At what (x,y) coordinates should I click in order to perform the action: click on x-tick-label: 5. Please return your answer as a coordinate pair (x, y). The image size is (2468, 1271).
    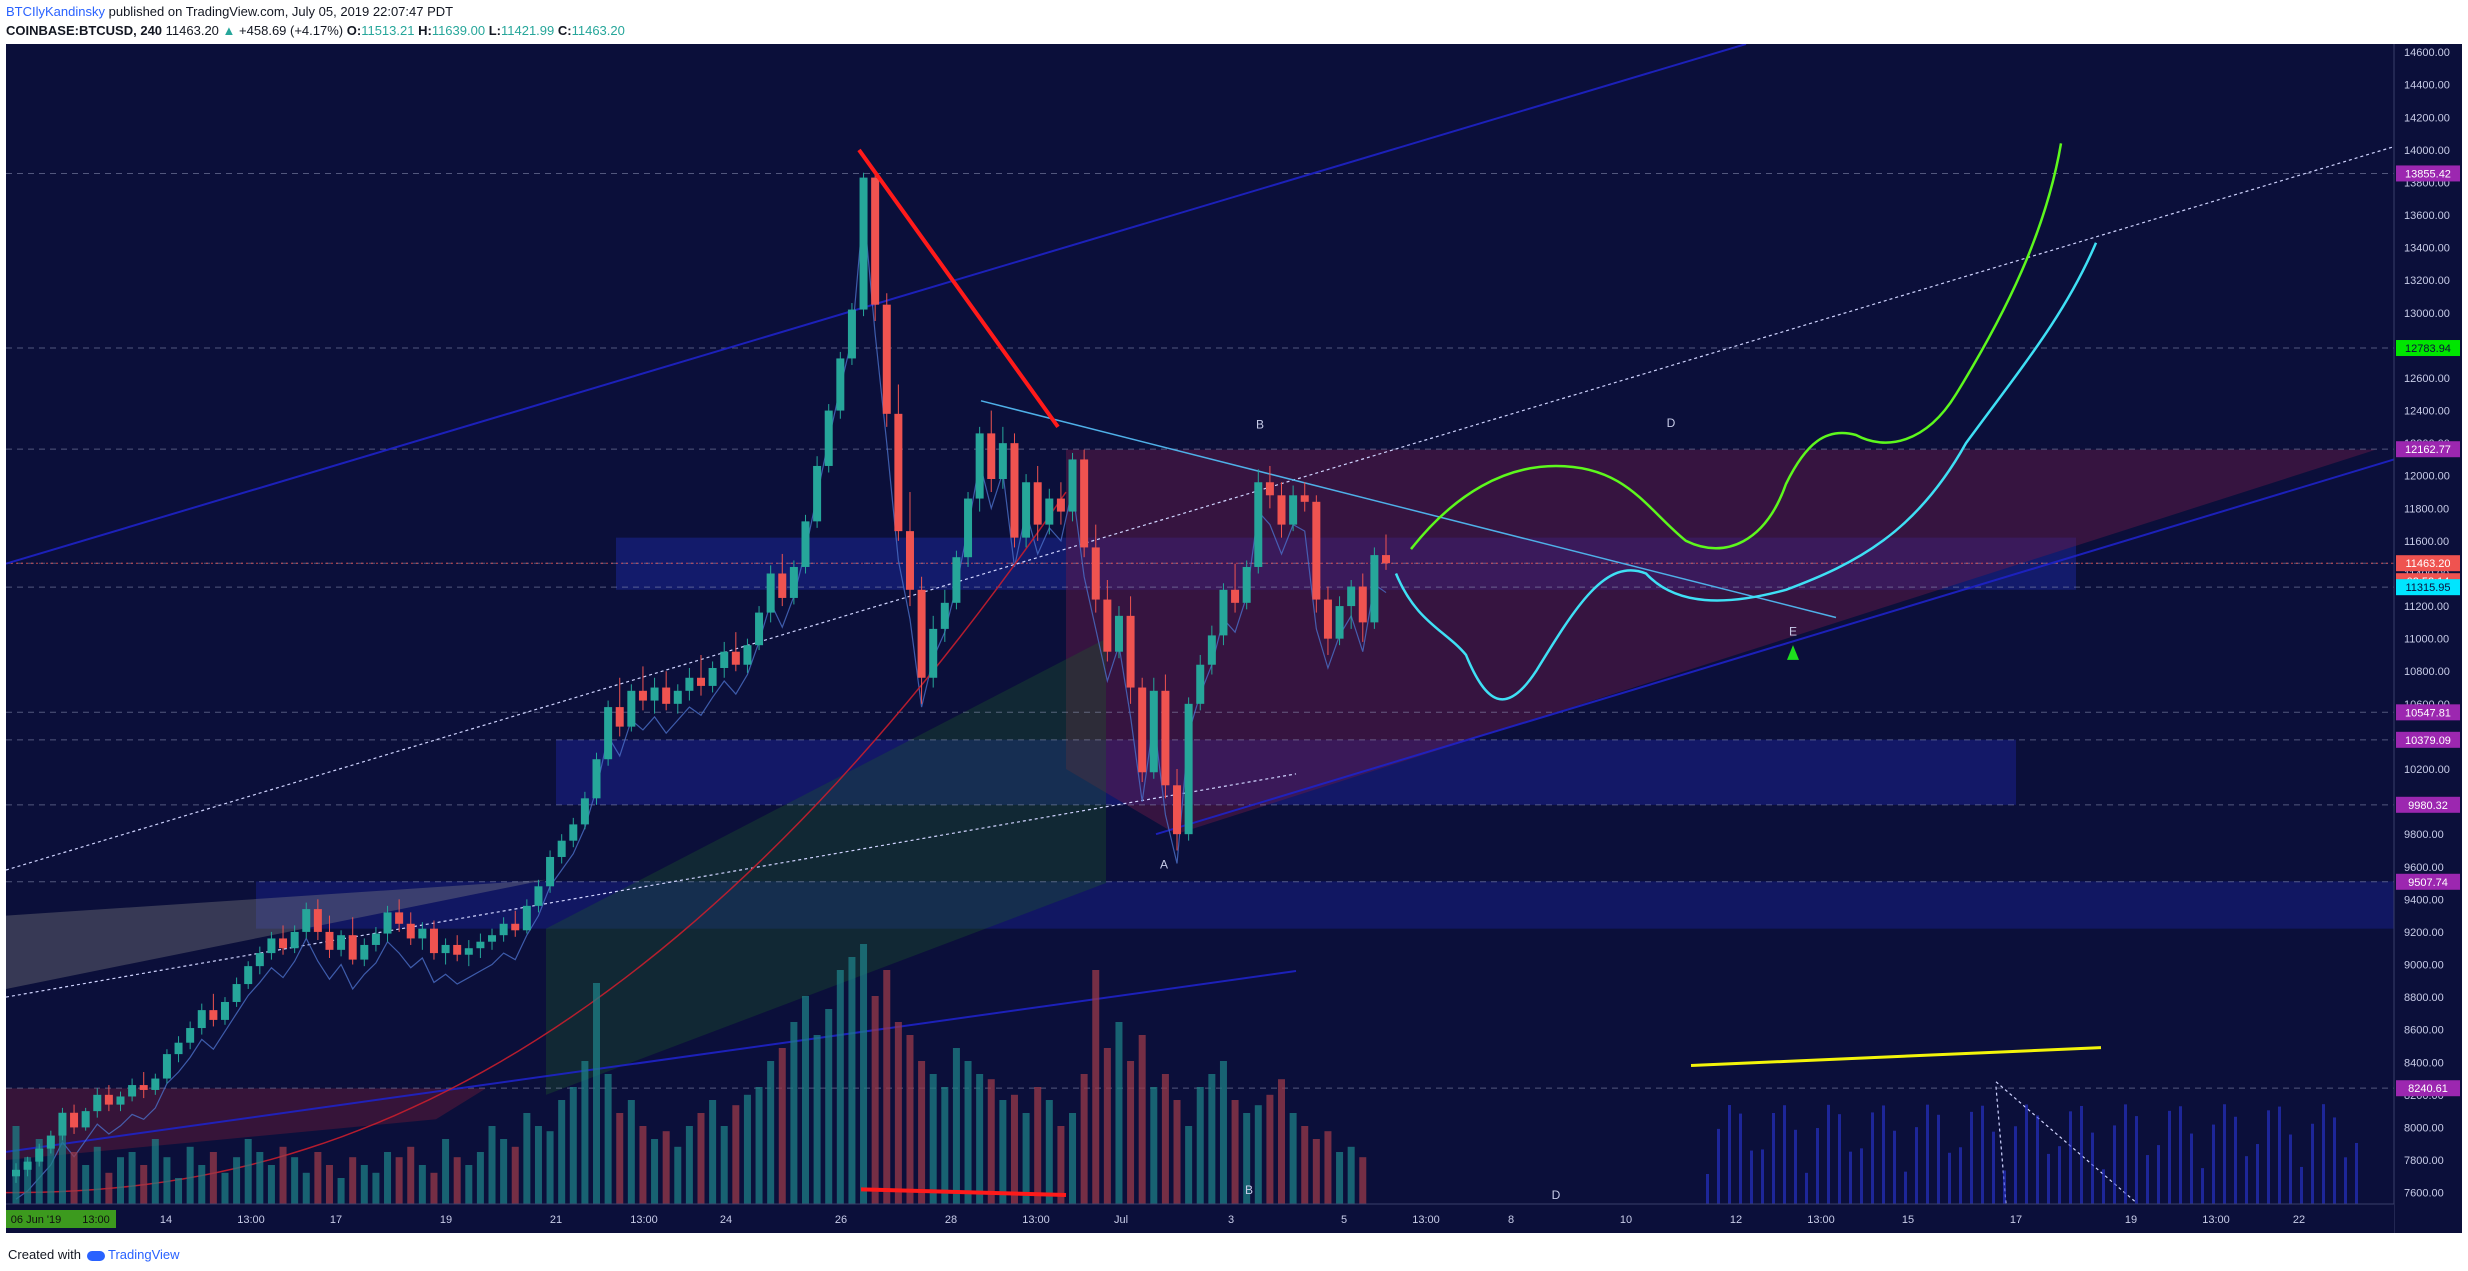
    Looking at the image, I should click on (1344, 1220).